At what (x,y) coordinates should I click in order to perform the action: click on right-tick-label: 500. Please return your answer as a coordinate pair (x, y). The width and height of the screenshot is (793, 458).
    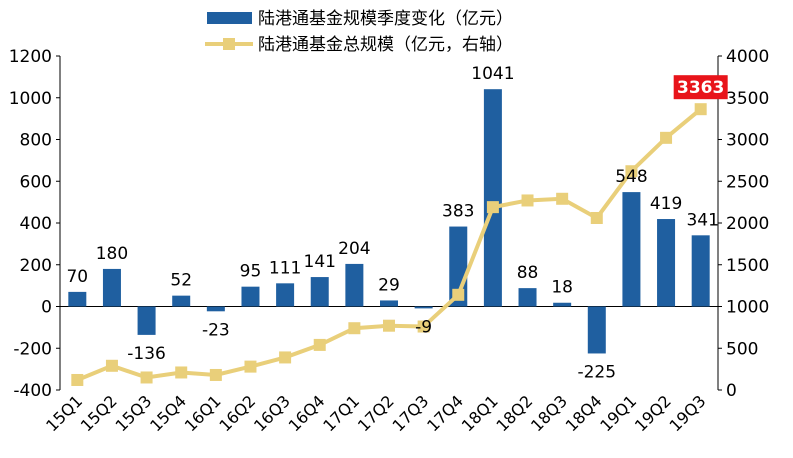
    Looking at the image, I should click on (742, 349).